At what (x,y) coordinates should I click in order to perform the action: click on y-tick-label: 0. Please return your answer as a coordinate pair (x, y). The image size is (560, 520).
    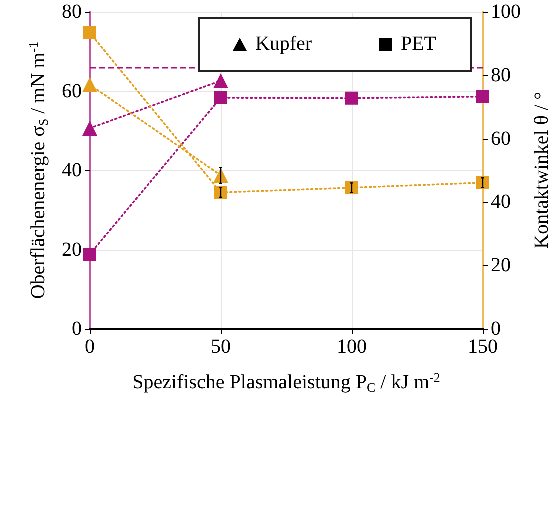
    Looking at the image, I should click on (77, 329).